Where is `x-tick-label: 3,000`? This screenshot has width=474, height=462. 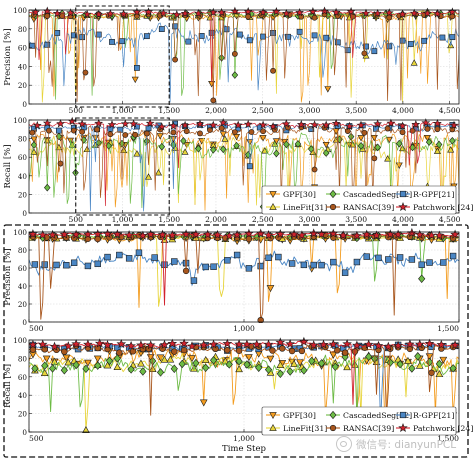 x-tick-label: 3,000 is located at coordinates (310, 110).